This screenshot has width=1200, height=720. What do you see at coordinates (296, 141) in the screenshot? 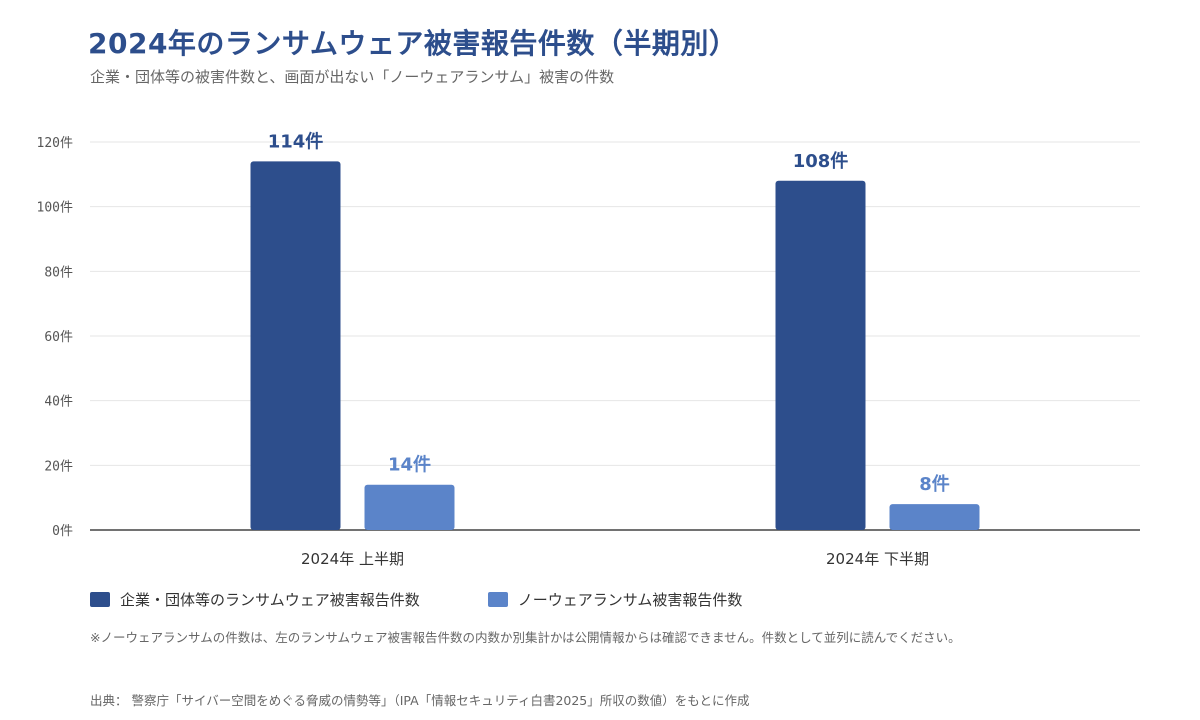
I see `data-label: 114件` at bounding box center [296, 141].